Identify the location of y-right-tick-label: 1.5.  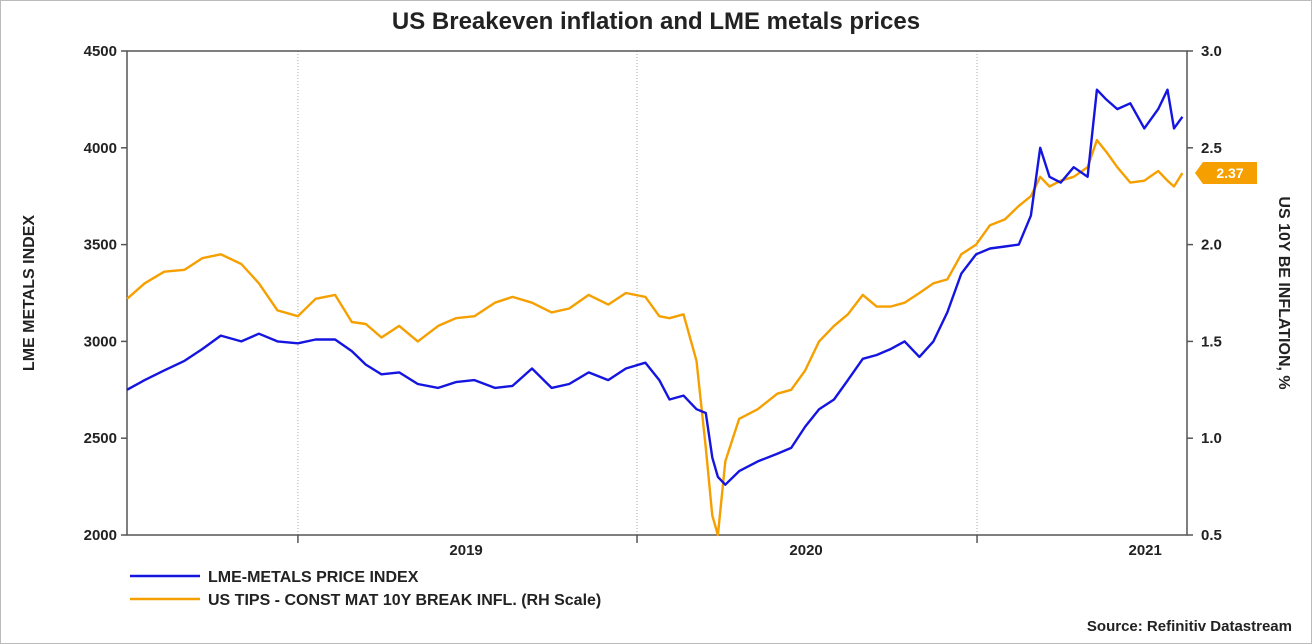
(1211, 341).